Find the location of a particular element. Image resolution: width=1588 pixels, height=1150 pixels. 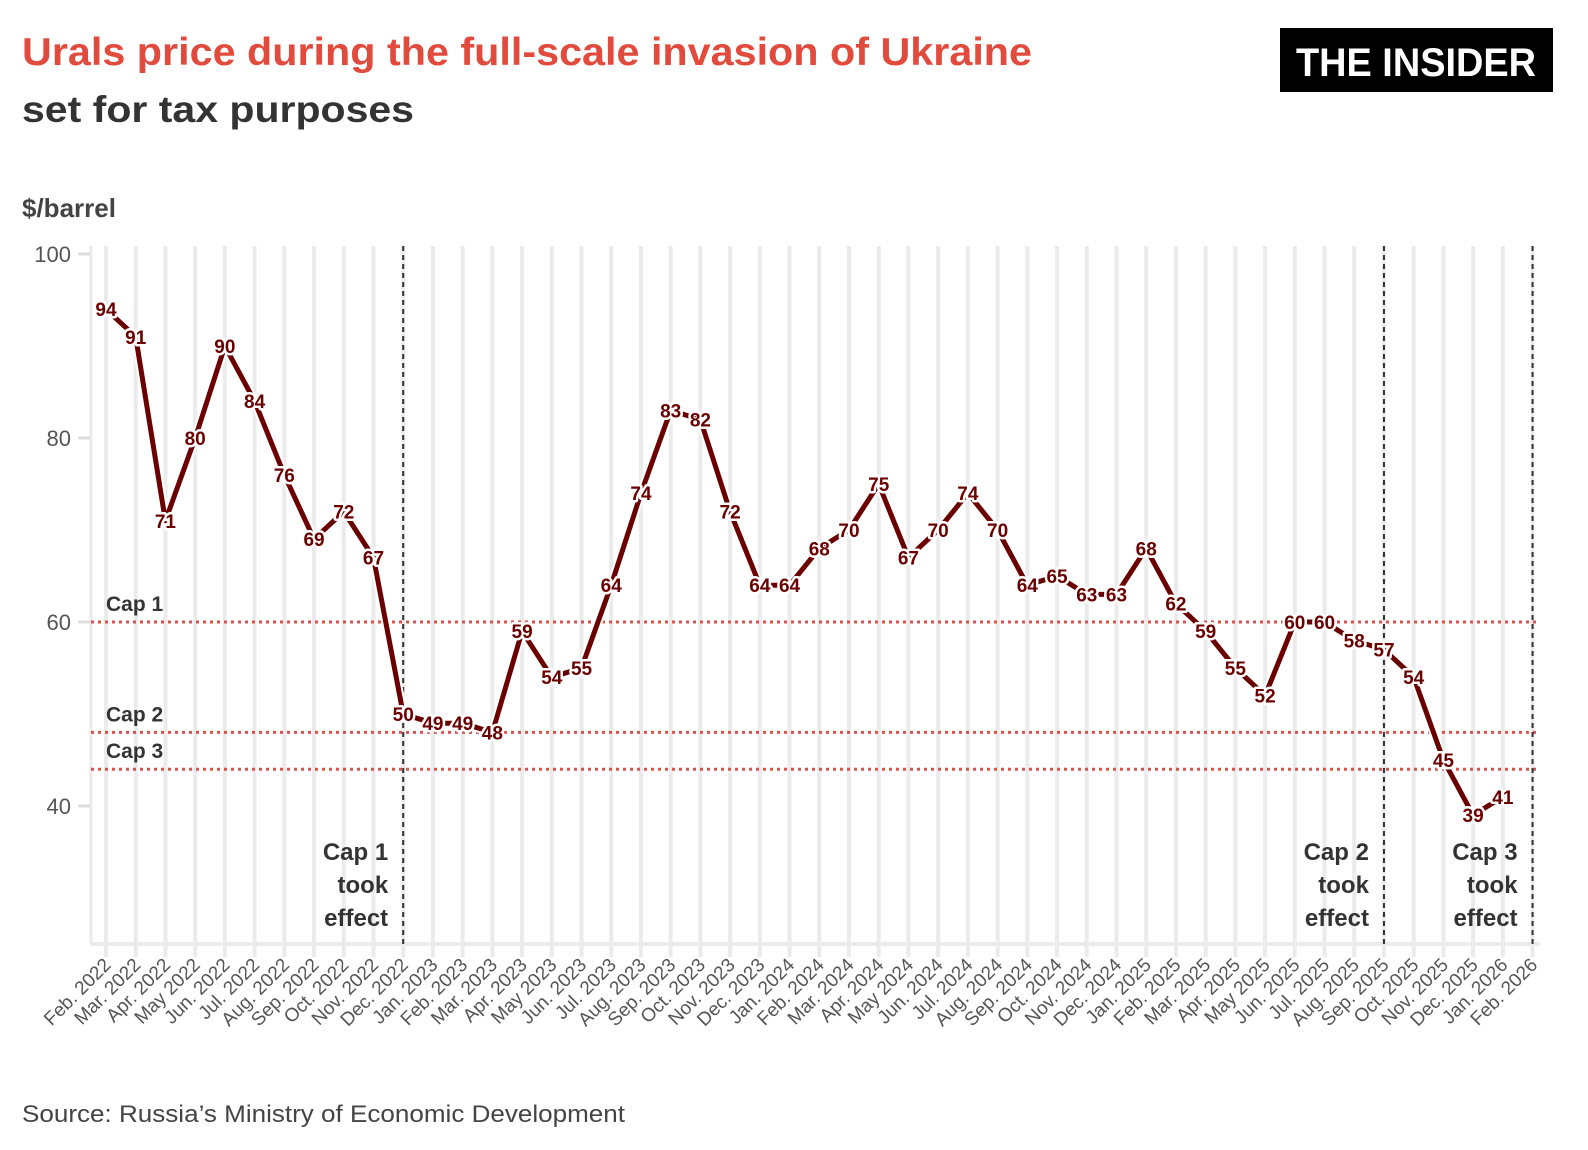

data-label: 50 is located at coordinates (403, 715).